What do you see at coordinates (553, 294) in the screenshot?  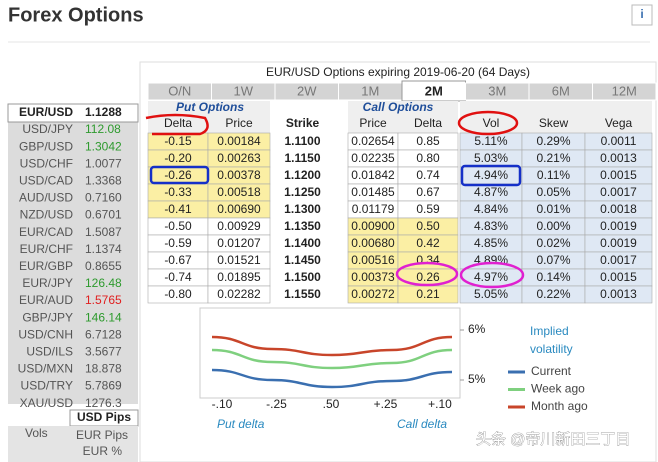 I see `cell-value: 0.22%` at bounding box center [553, 294].